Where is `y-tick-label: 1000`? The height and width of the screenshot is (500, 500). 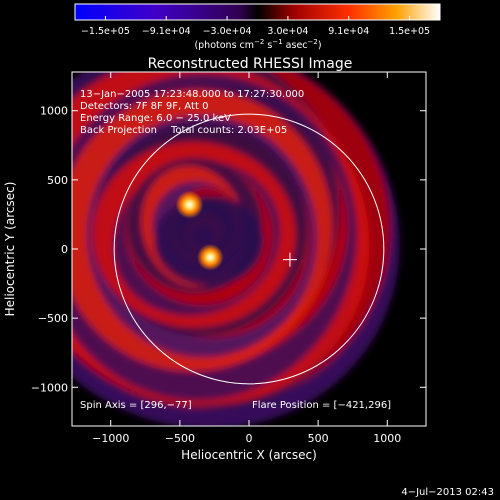 y-tick-label: 1000 is located at coordinates (54, 111).